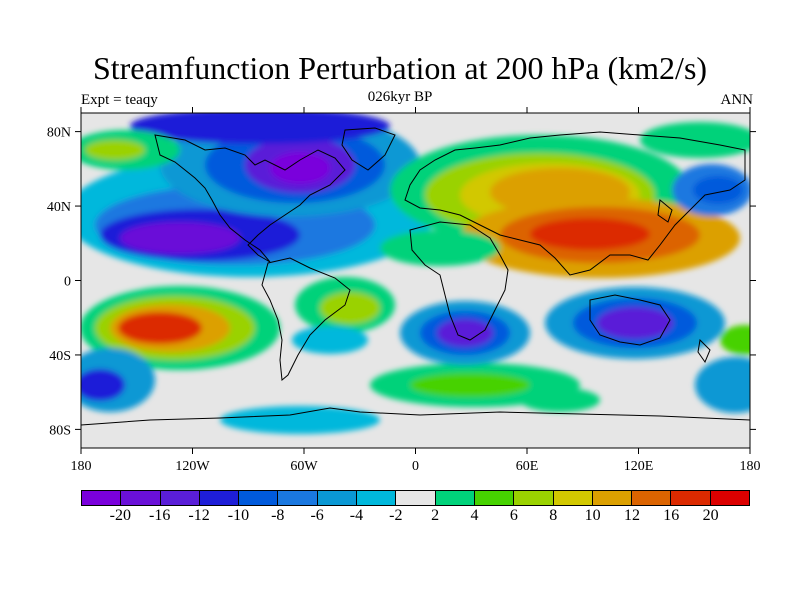 This screenshot has height=600, width=800. Describe the element at coordinates (560, 400) in the screenshot. I see `field-pos-south-central` at that location.